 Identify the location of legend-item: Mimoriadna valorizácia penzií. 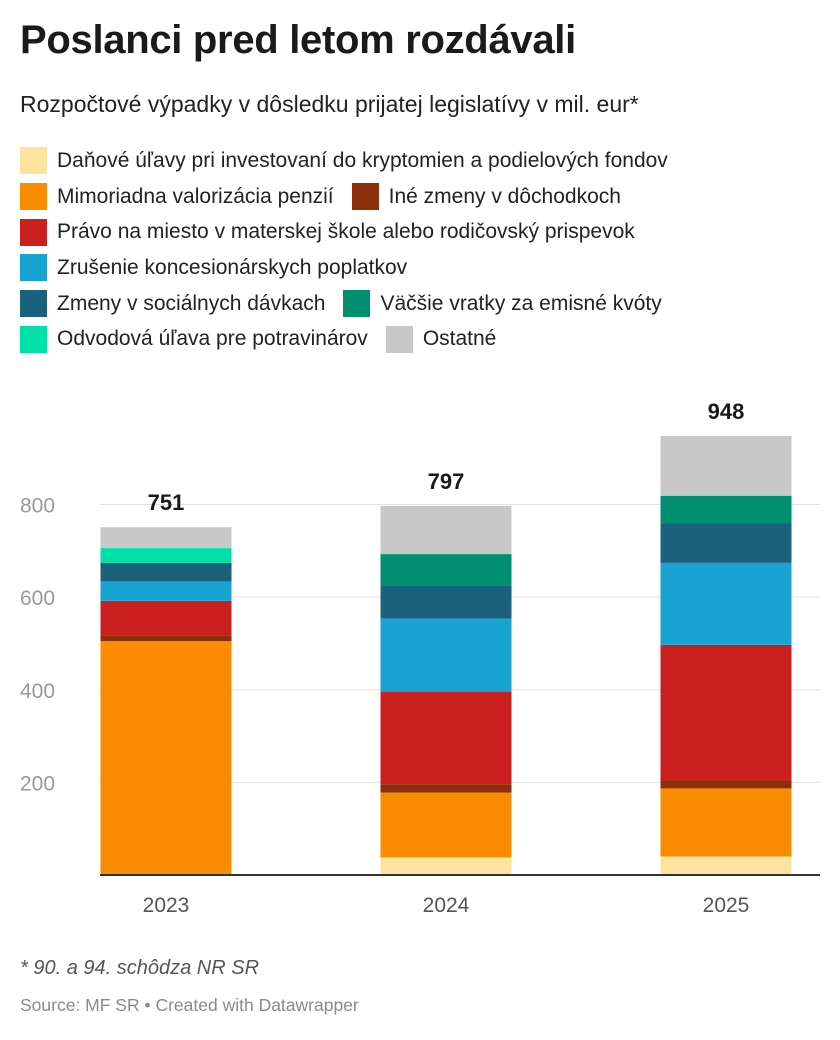
(177, 197).